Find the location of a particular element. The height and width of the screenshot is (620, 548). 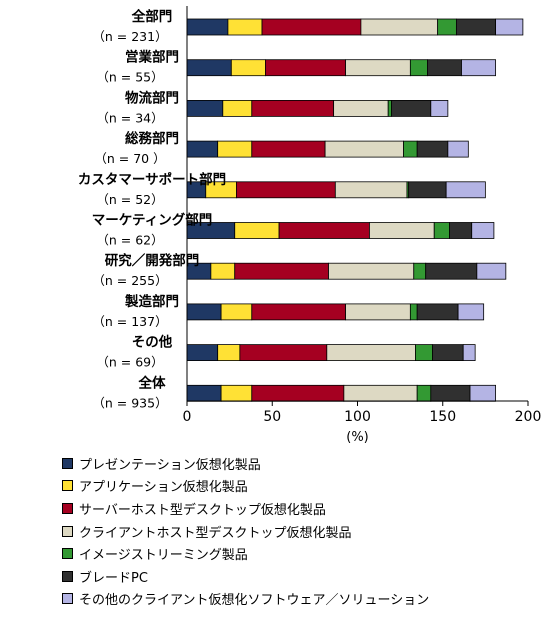

category-label: 製造部門 is located at coordinates (151, 301).